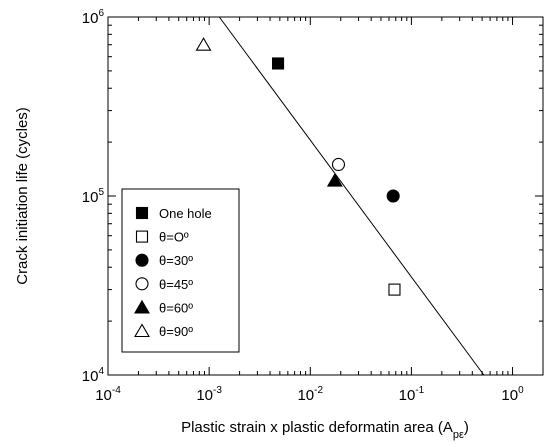 The height and width of the screenshot is (447, 554). Describe the element at coordinates (108, 394) in the screenshot. I see `x-tick-label: 10⁻⁴` at that location.